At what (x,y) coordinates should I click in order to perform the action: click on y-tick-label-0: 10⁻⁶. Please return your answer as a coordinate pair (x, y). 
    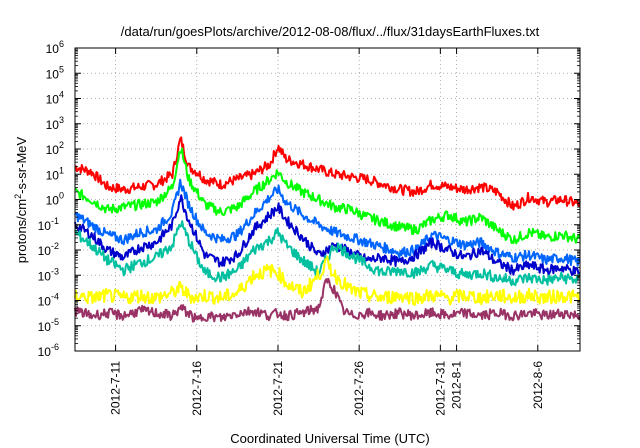
    Looking at the image, I should click on (48, 350).